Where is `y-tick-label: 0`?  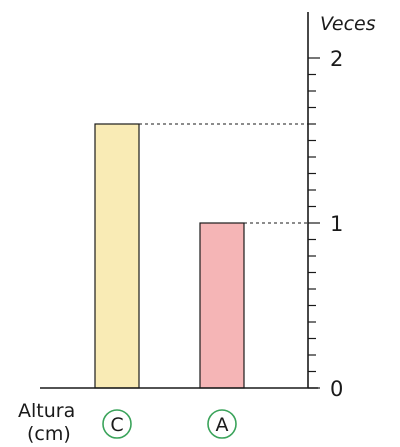 y-tick-label: 0 is located at coordinates (336, 389).